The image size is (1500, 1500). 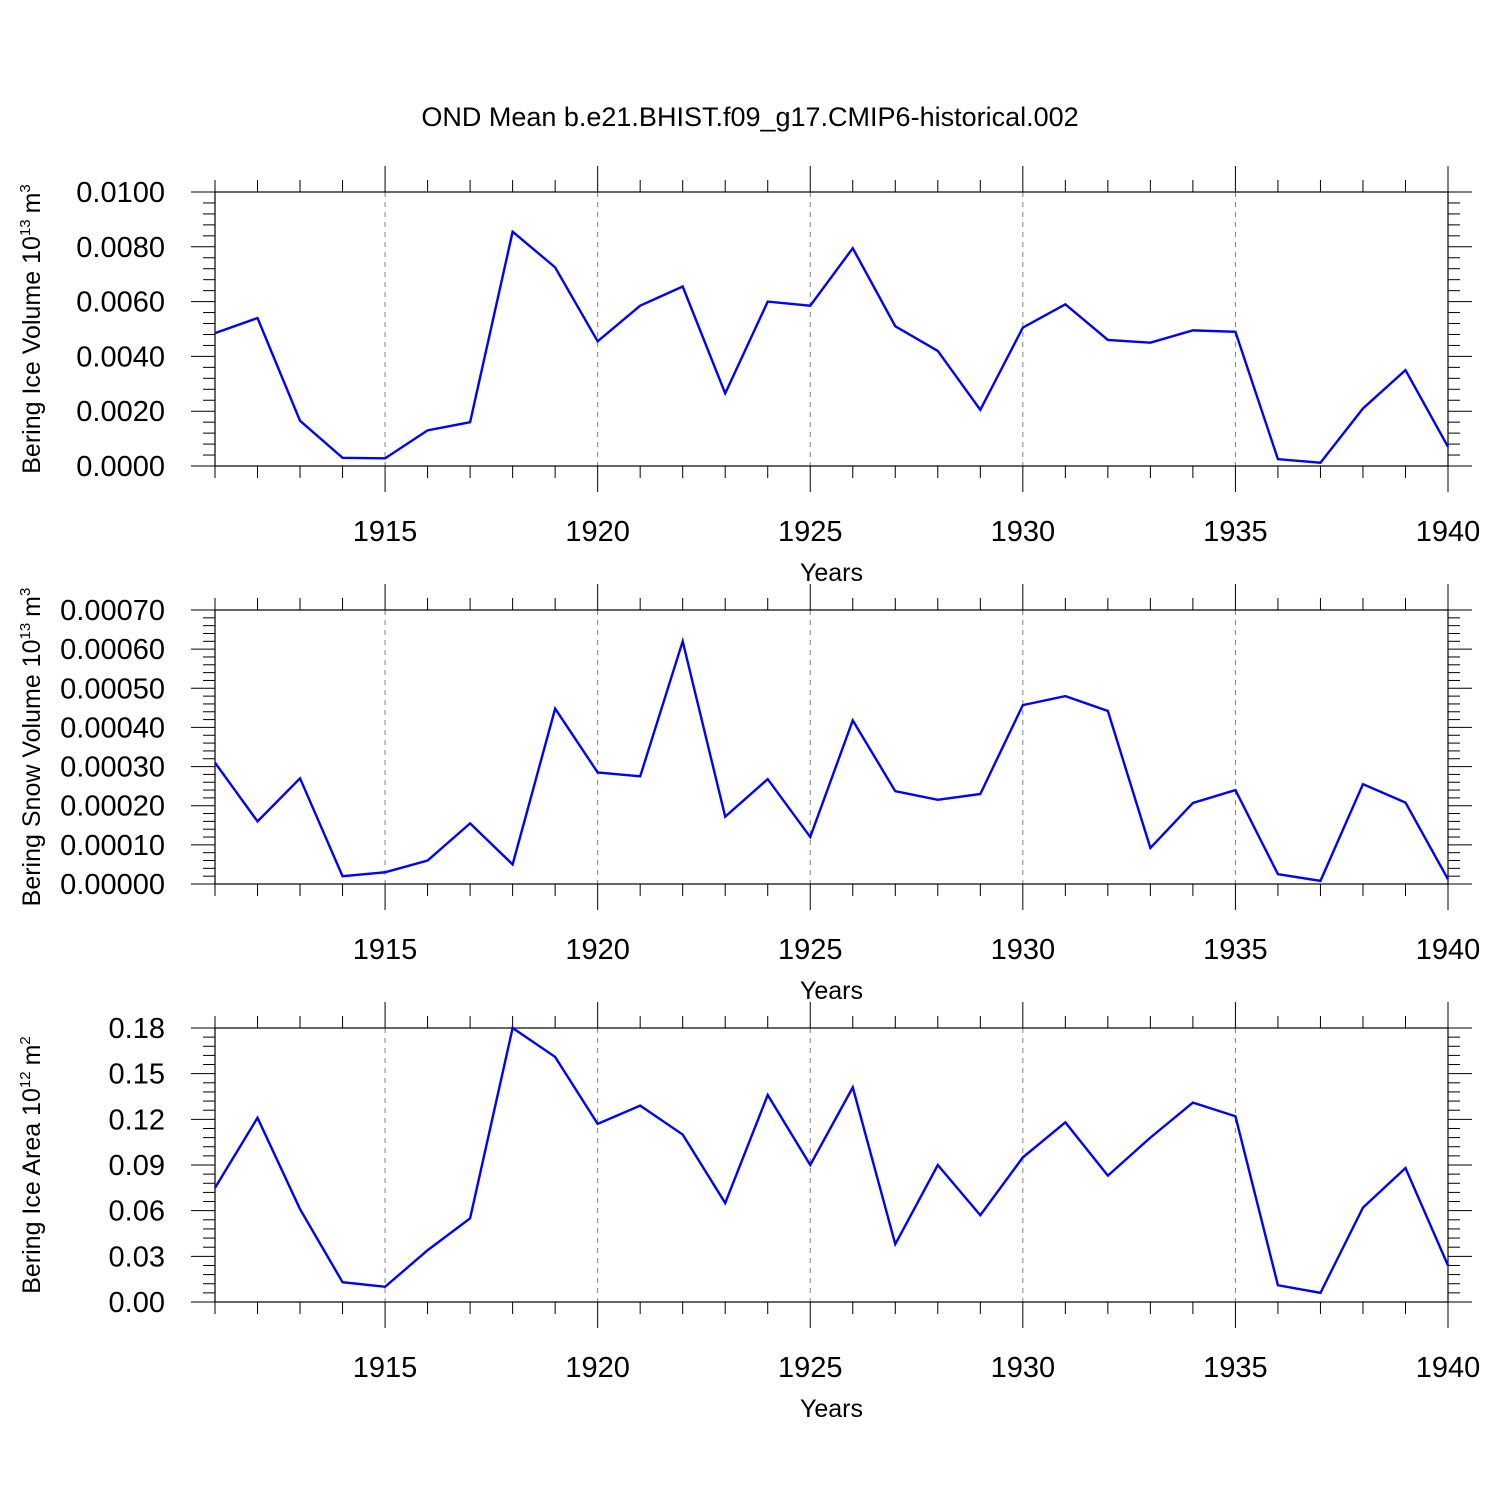 I want to click on y-tick-label: 0.0100, so click(x=120, y=193).